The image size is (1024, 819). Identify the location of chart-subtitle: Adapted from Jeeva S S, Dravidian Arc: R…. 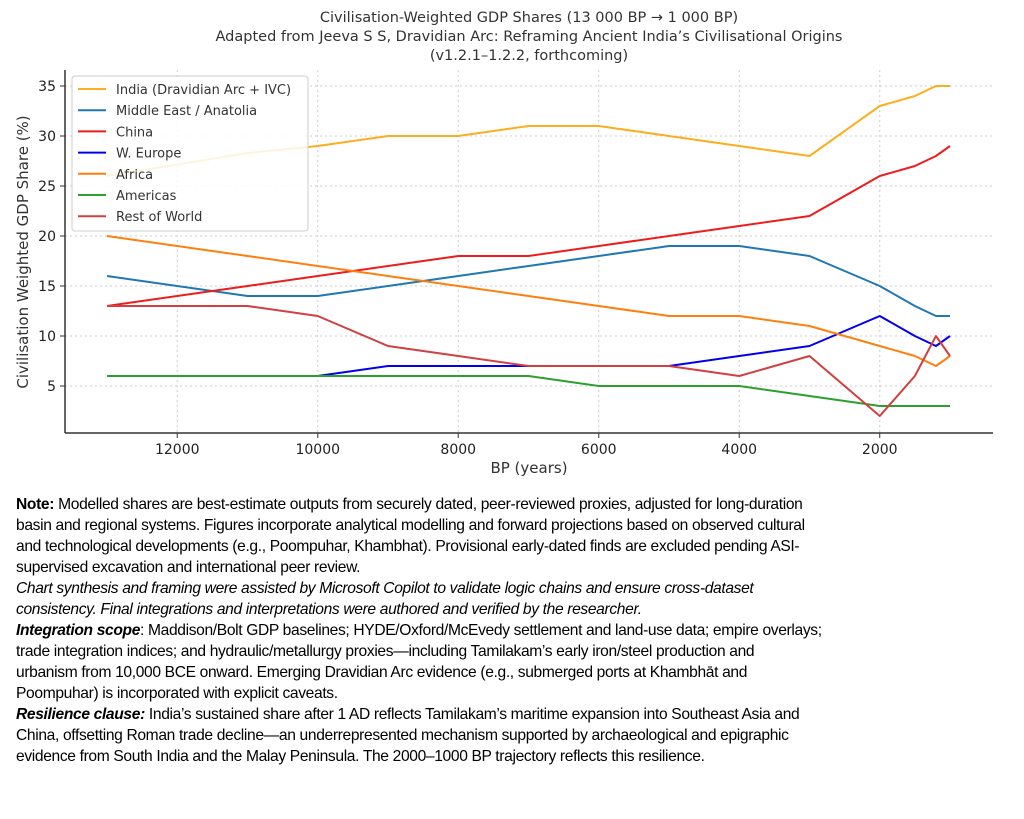
(529, 37).